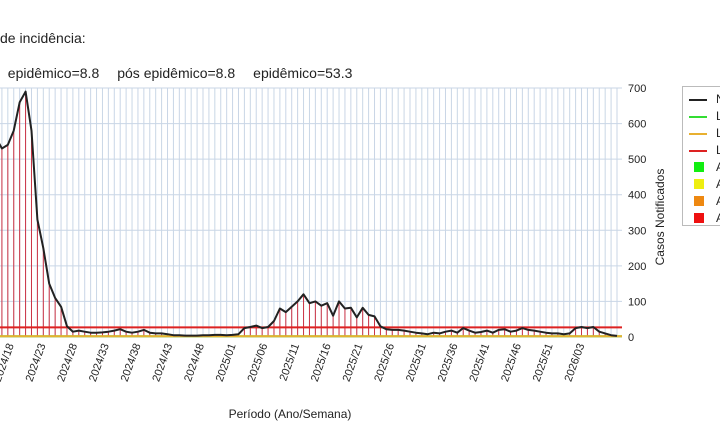 The width and height of the screenshot is (720, 430). What do you see at coordinates (660, 217) in the screenshot?
I see `y-axis-label: Casos Notificados` at bounding box center [660, 217].